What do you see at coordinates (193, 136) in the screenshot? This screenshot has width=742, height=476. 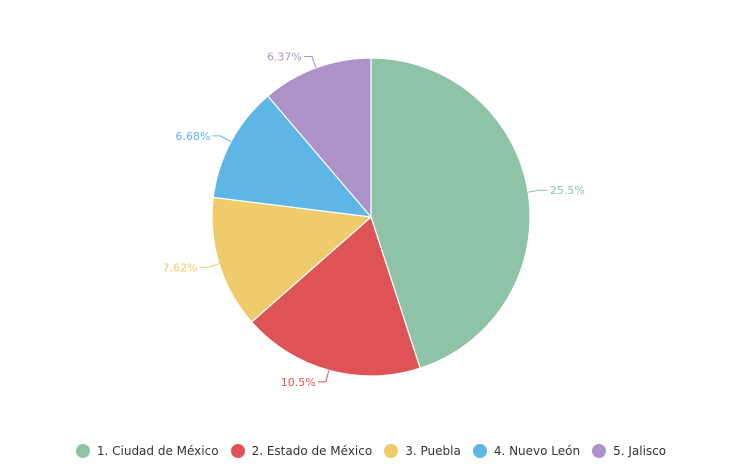 I see `data-label-nuevo-leon: 6.68%` at bounding box center [193, 136].